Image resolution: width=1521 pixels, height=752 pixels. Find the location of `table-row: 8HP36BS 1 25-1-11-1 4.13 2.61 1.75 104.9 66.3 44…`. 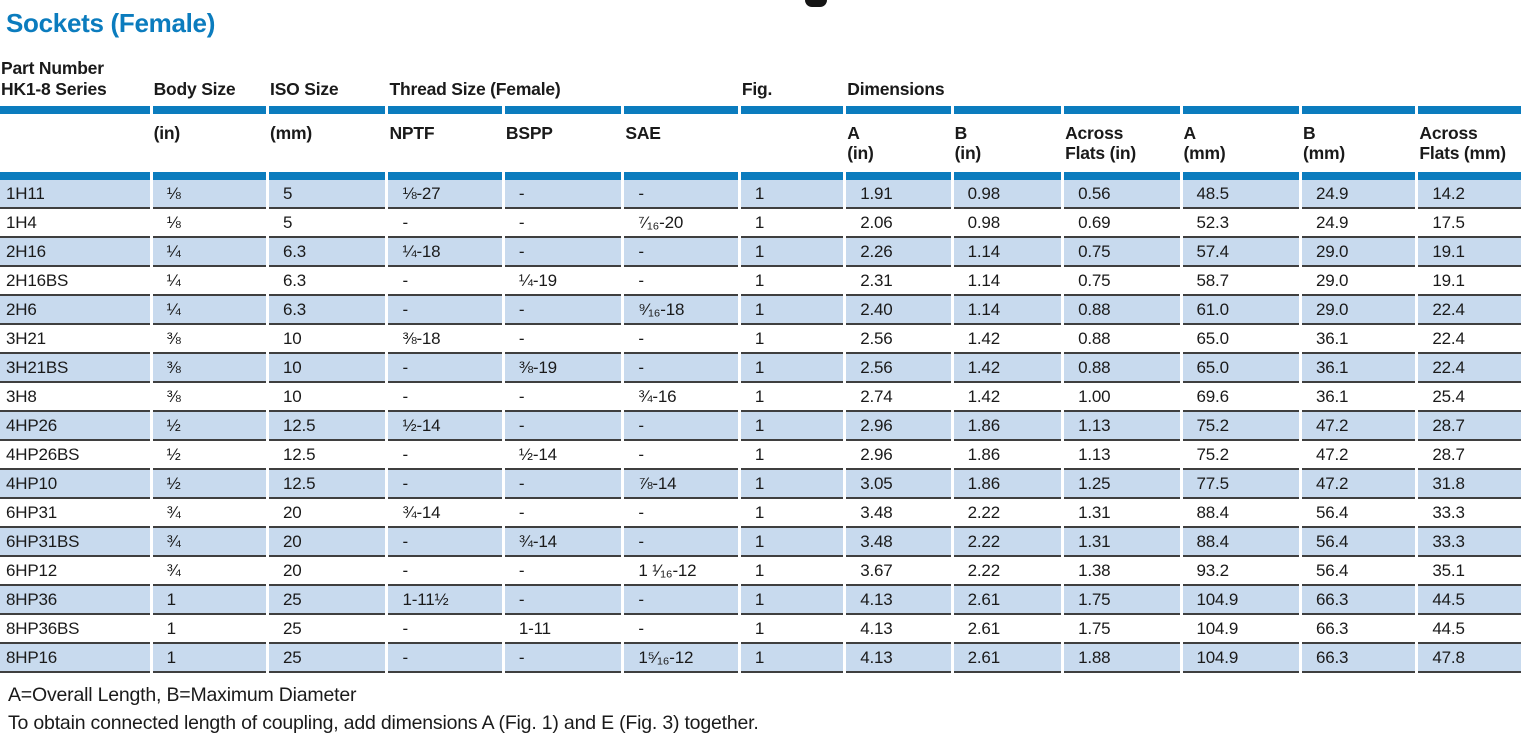

table-row: 8HP36BS 1 25-1-11-1 4.13 2.61 1.75 104.9 66.3 44… is located at coordinates (760, 629).